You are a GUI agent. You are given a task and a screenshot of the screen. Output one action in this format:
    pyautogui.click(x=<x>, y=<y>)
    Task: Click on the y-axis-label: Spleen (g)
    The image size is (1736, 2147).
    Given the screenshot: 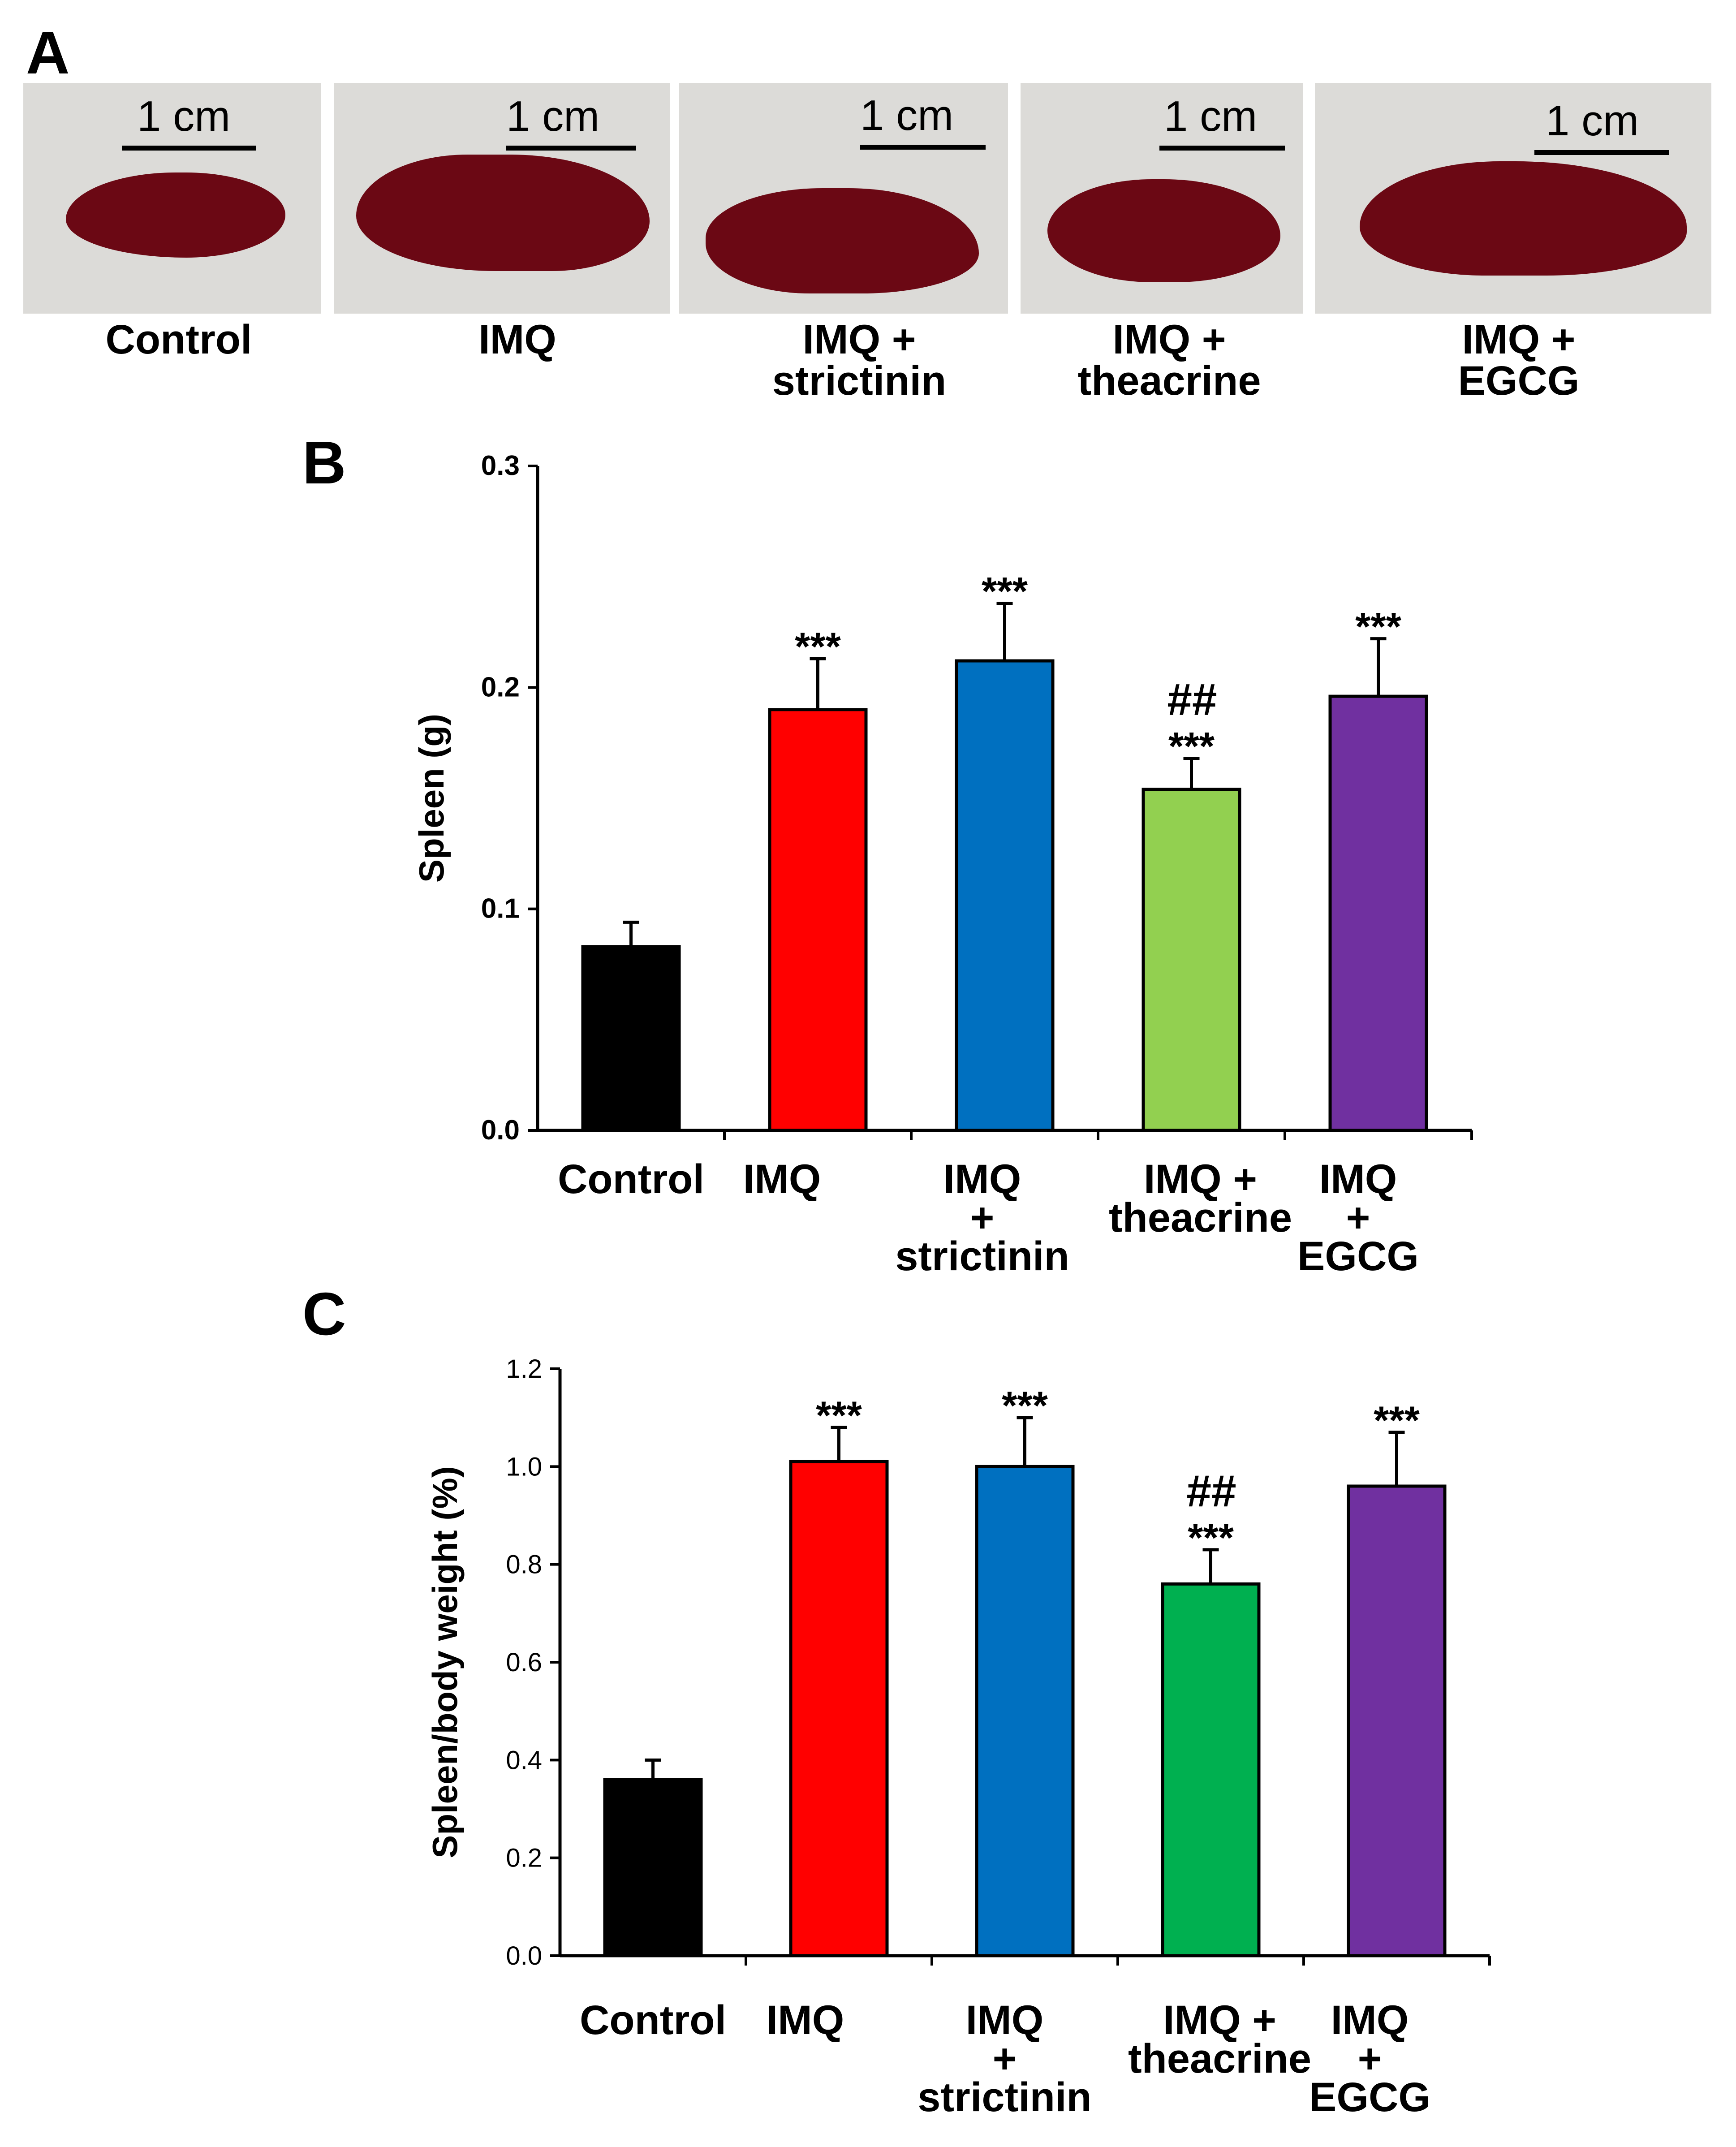 What is the action you would take?
    pyautogui.click(x=431, y=798)
    